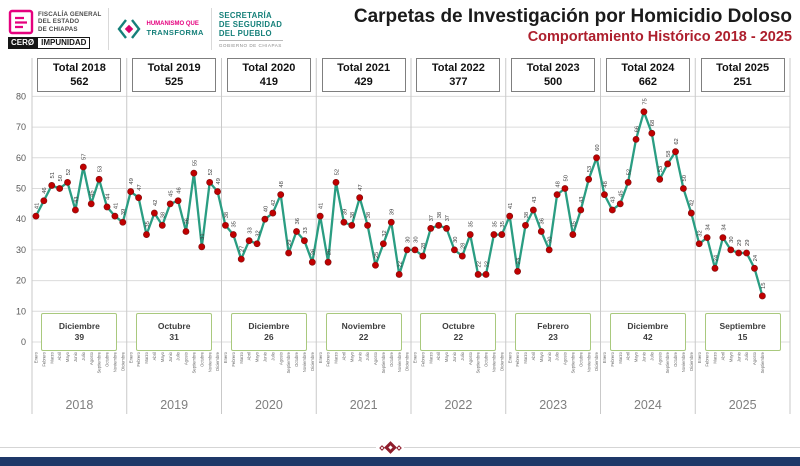 The image size is (800, 466). I want to click on svg-text: 62, so click(677, 141).